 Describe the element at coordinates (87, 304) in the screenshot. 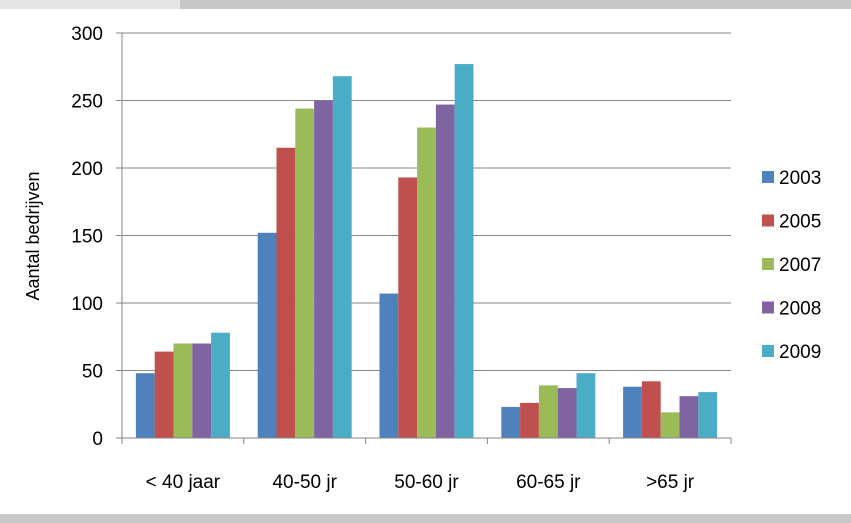

I see `y-tick-label: 100` at that location.